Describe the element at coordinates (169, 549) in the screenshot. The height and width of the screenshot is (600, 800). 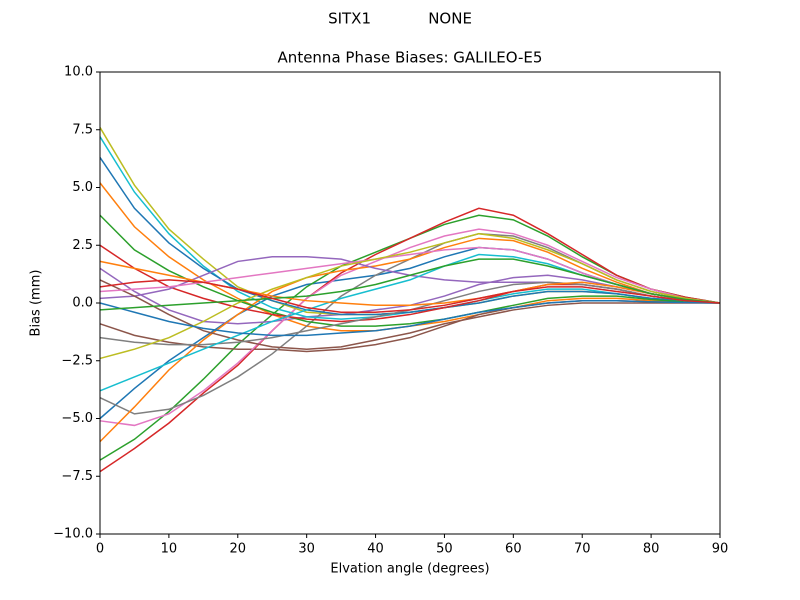
I see `x-tick-label: 10` at that location.